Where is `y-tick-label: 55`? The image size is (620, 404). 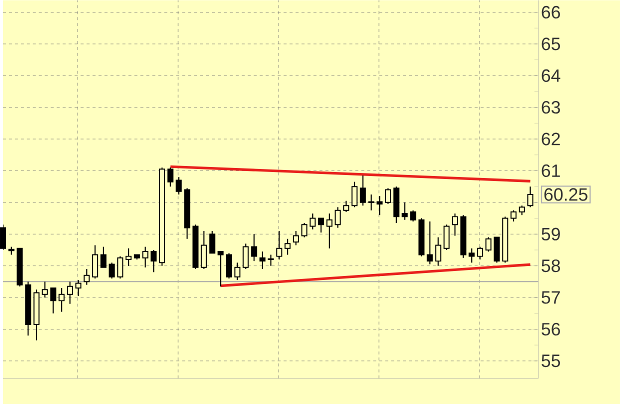 y-tick-label: 55 is located at coordinates (551, 361).